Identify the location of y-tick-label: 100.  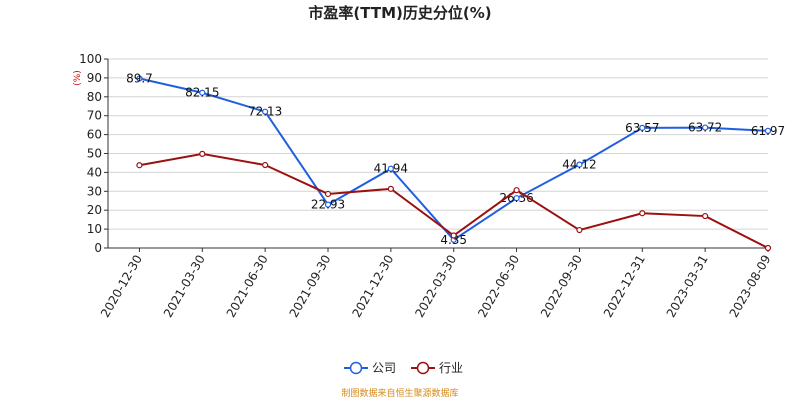
(90, 59).